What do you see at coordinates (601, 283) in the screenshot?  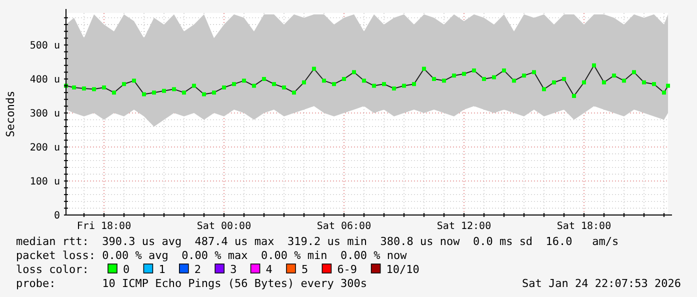 I see `text: Sat Jan 24 22:07:53 2026` at bounding box center [601, 283].